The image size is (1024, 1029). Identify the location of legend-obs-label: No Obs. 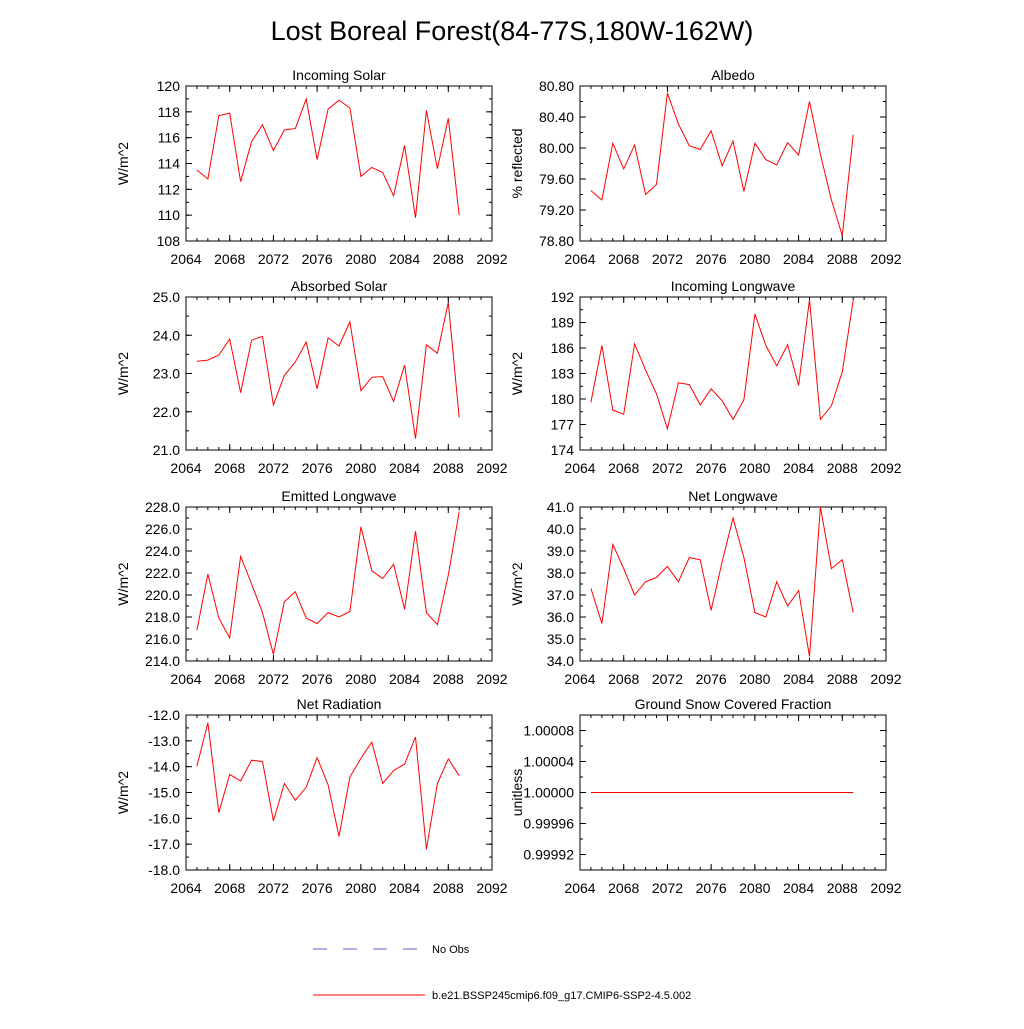
(451, 950).